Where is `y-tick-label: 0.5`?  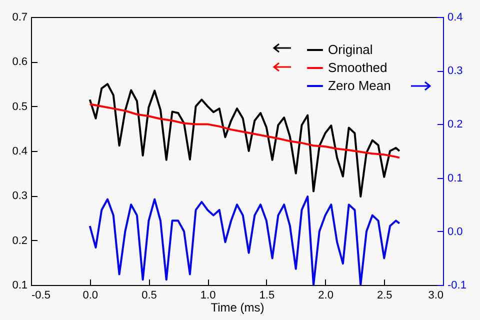
y-tick-label: 0.5 is located at coordinates (20, 106).